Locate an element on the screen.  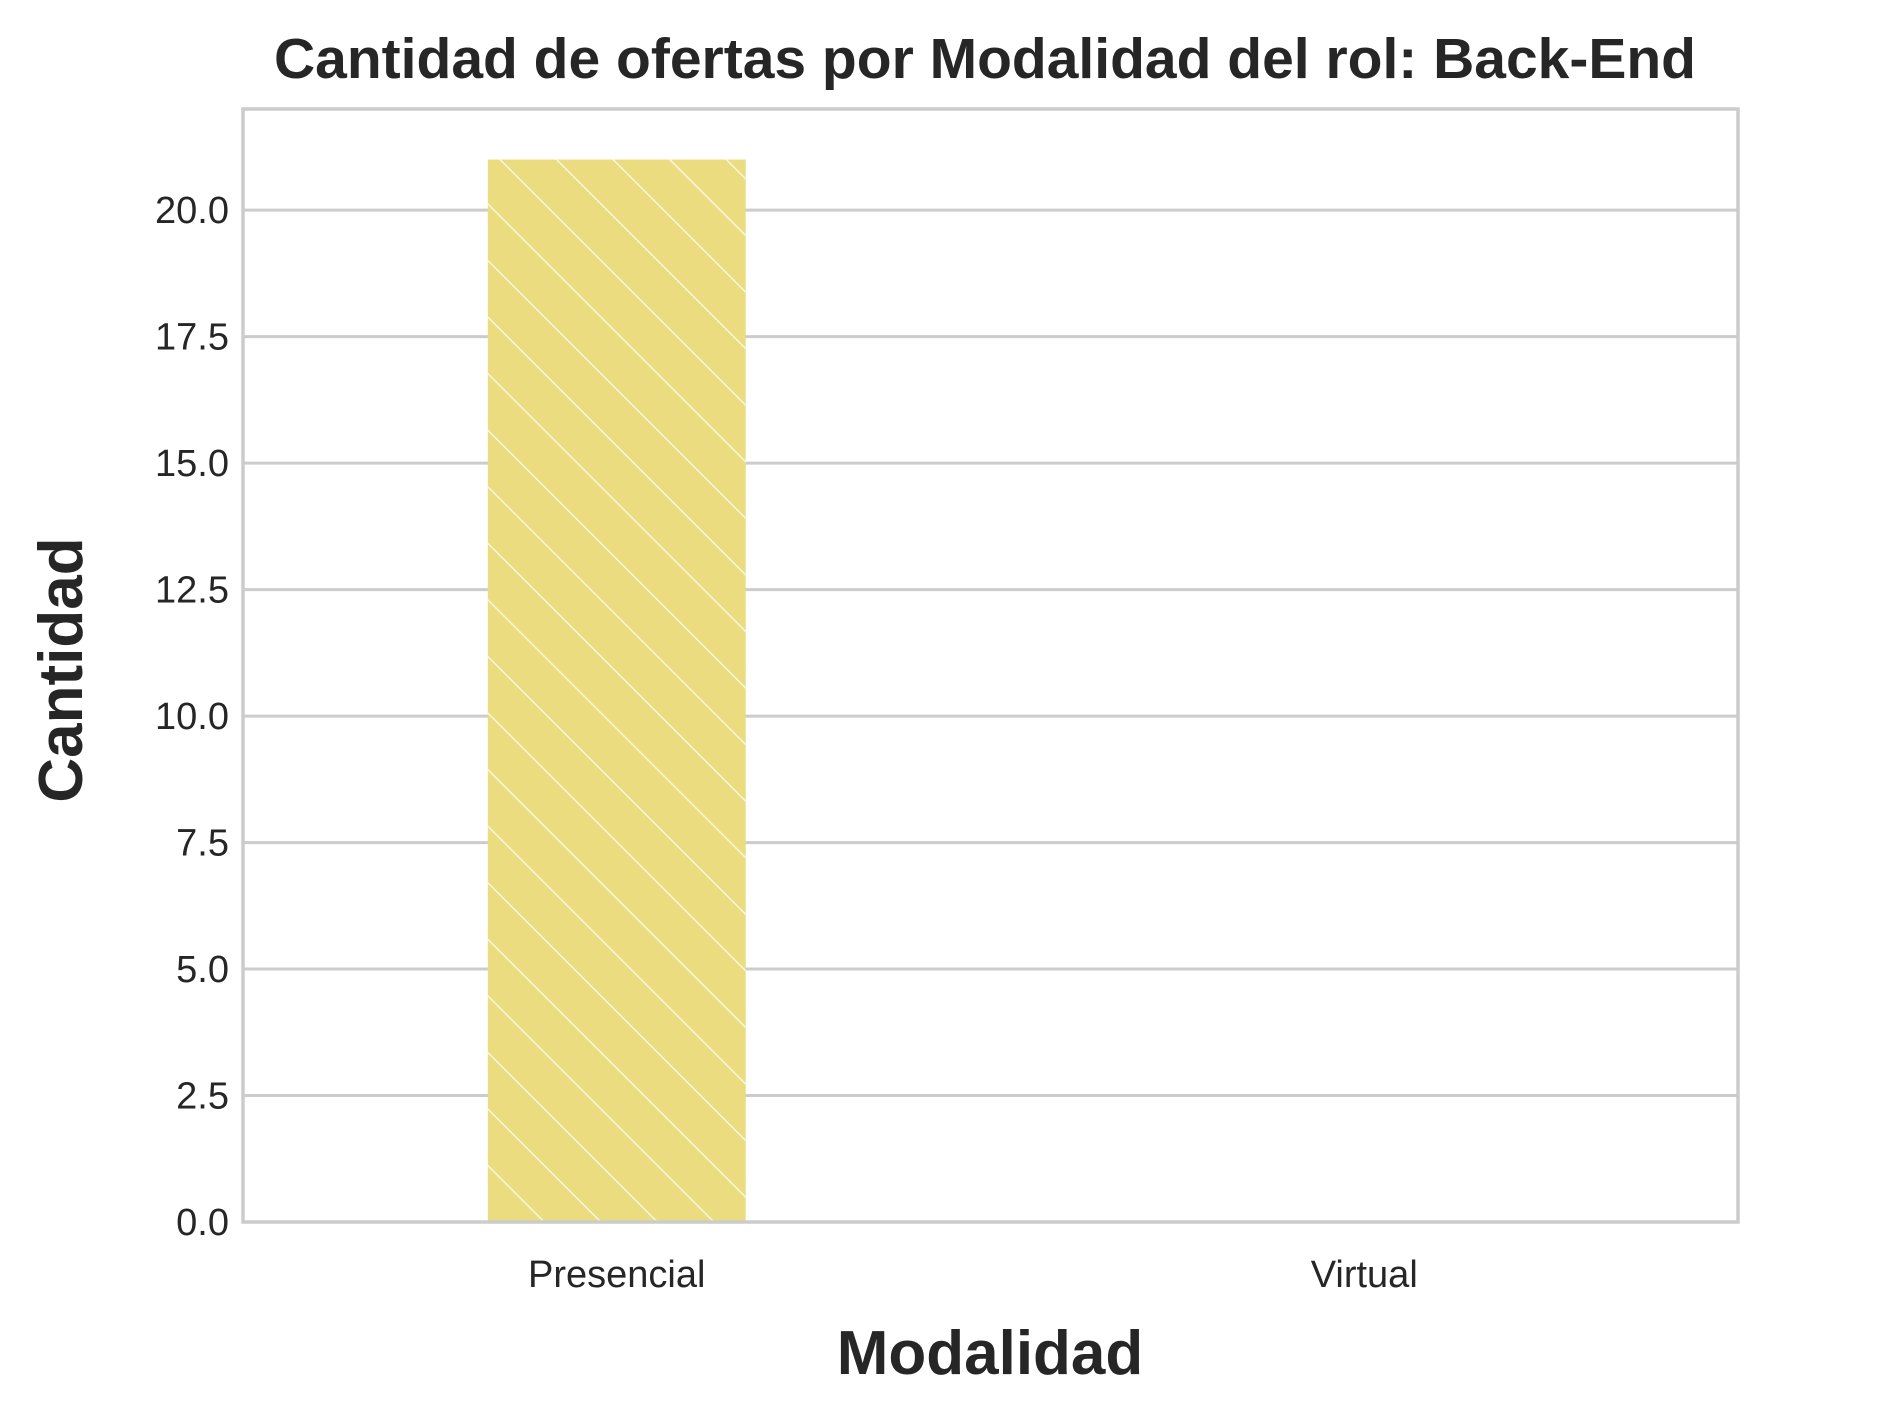
x-tick-labels: Presencial Virtual is located at coordinates (973, 1275).